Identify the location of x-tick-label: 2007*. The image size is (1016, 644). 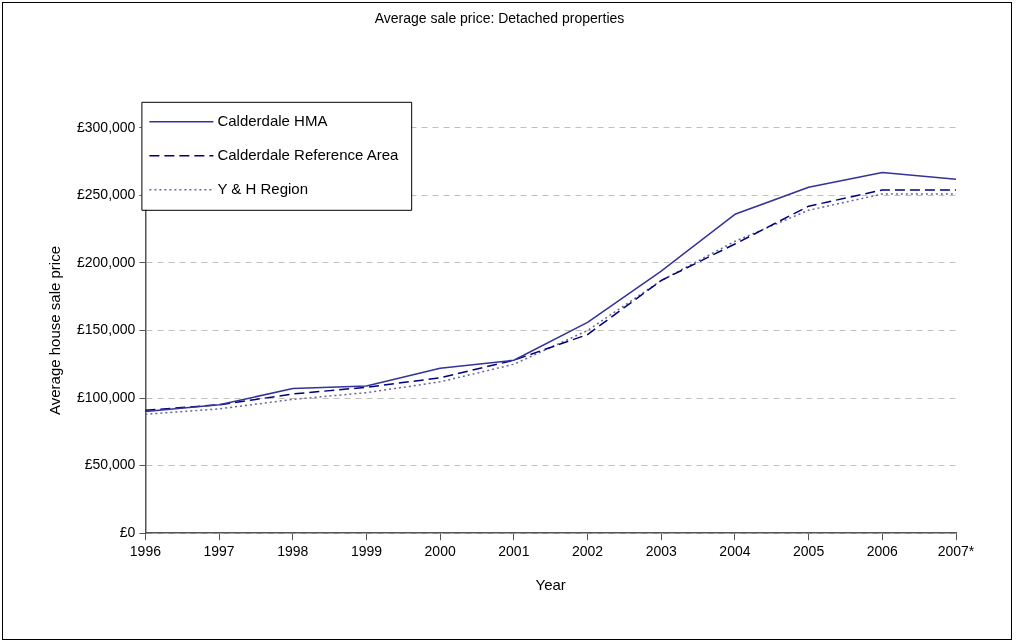
(956, 551).